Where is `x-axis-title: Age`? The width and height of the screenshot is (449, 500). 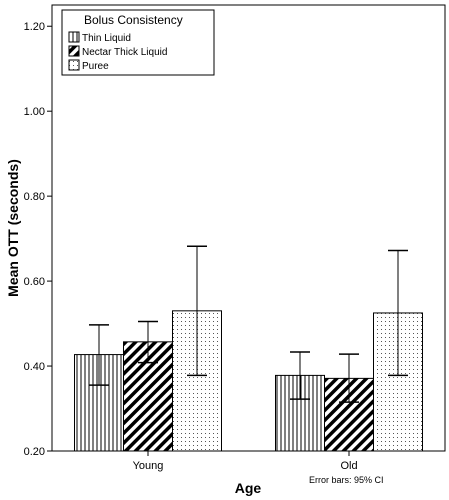 x-axis-title: Age is located at coordinates (248, 488).